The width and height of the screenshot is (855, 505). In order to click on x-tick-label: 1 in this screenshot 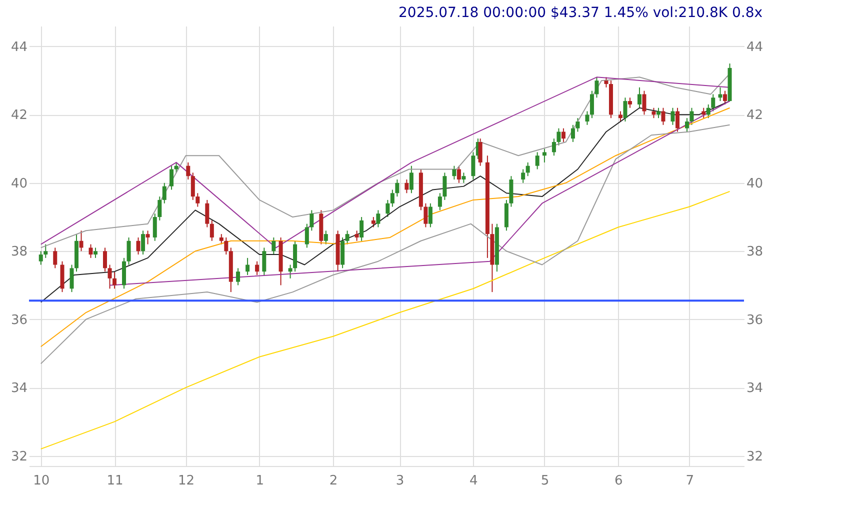, I will do `click(260, 481)`.